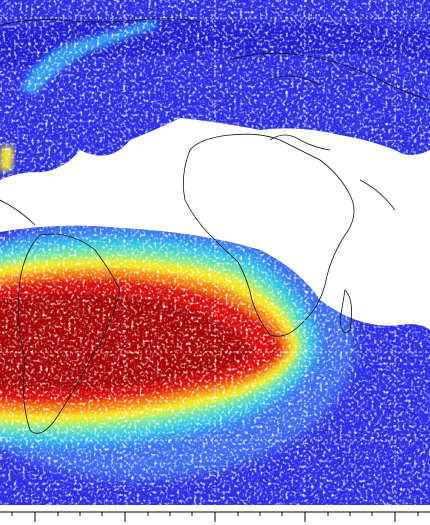  I want to click on axis-ticks, so click(215, 517).